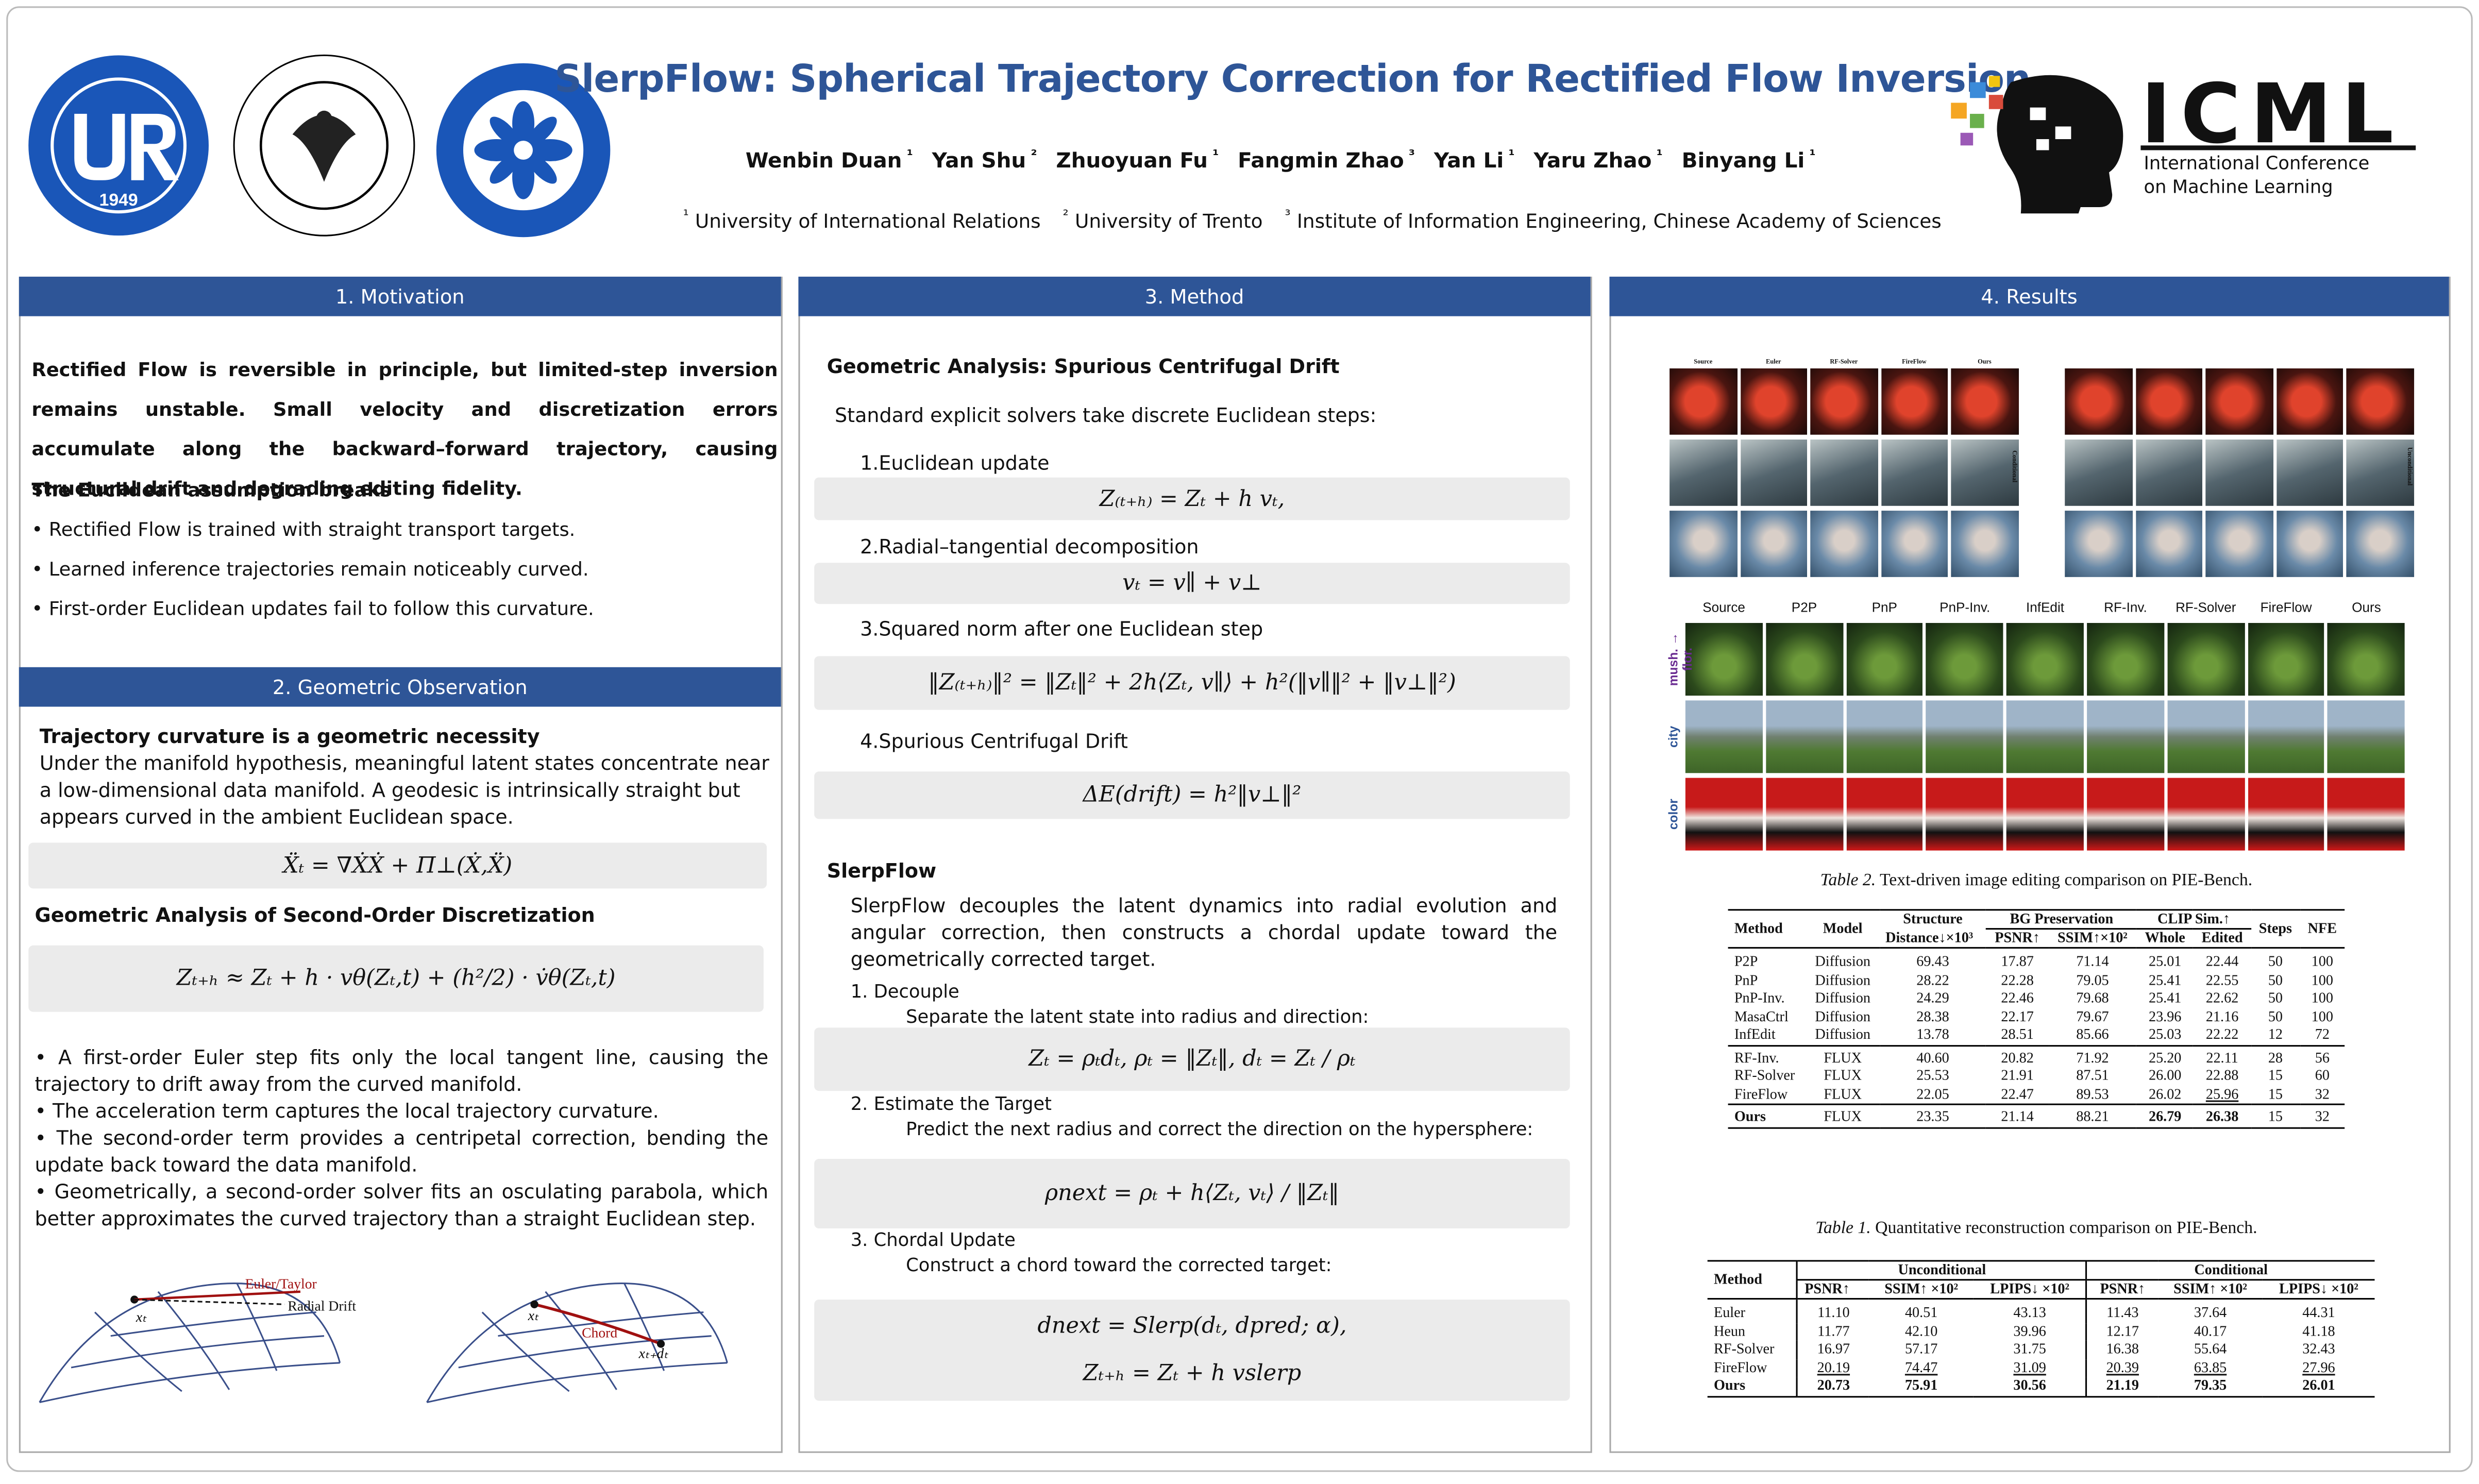  Describe the element at coordinates (2029, 1367) in the screenshot. I see `table-cell: 31.09` at that location.